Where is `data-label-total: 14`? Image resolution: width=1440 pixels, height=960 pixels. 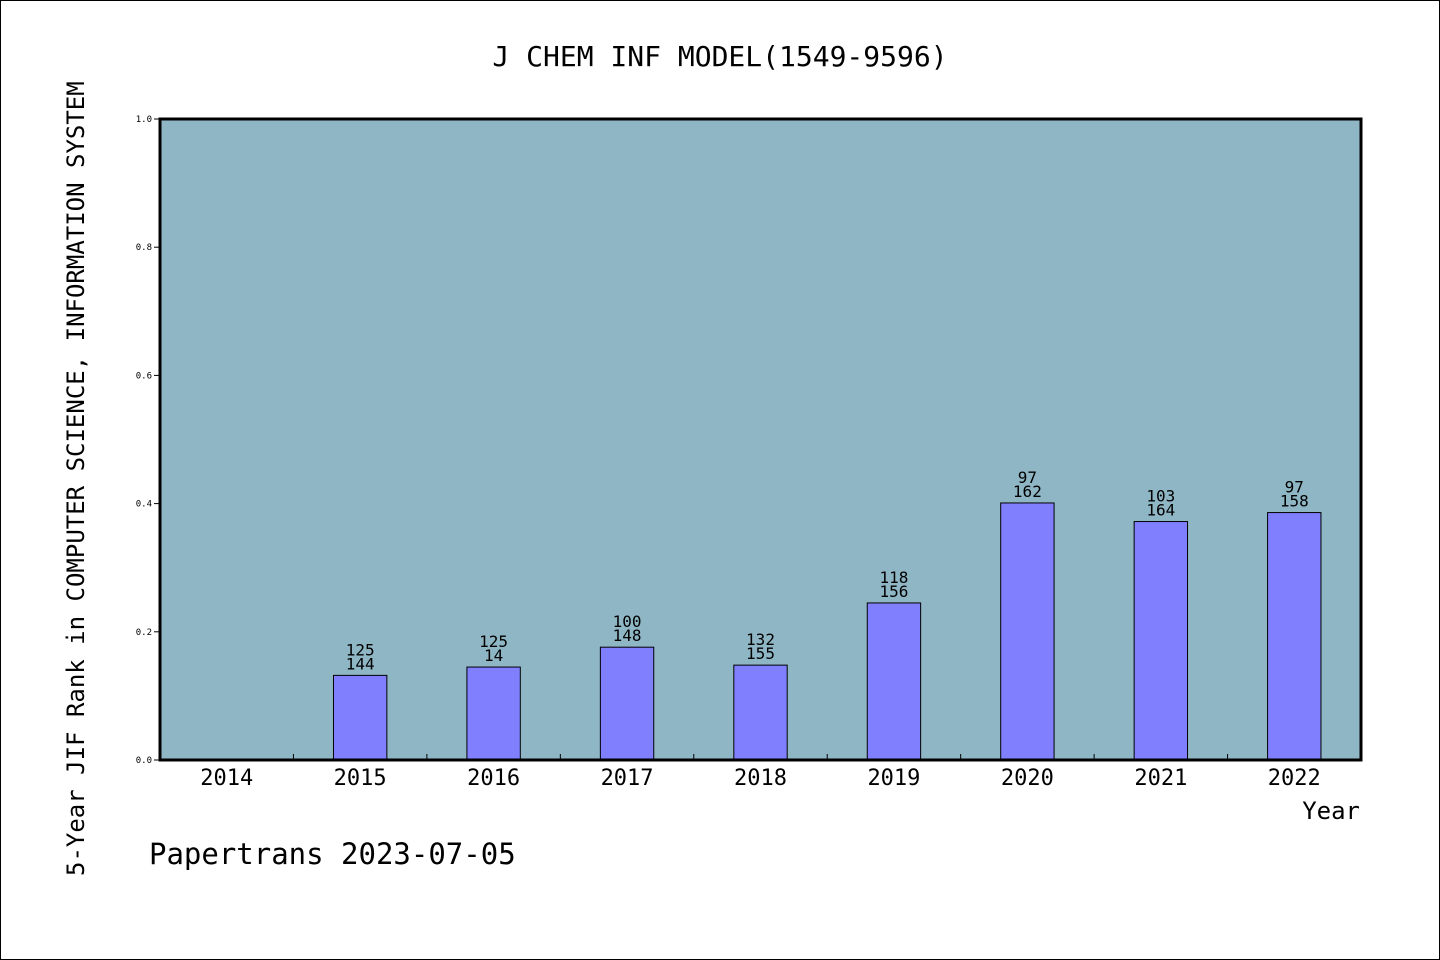 data-label-total: 14 is located at coordinates (493, 655).